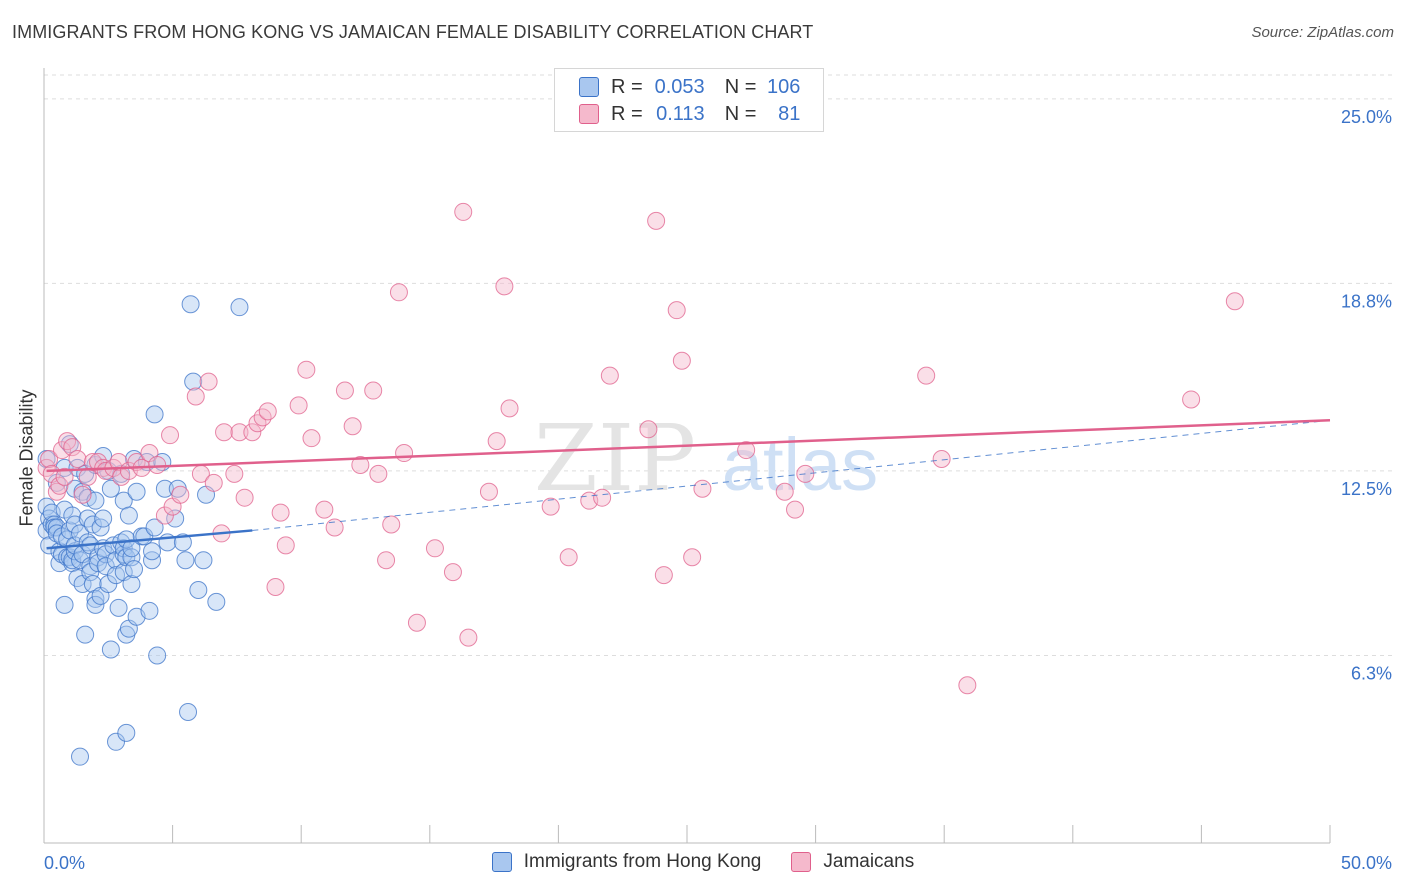 The height and width of the screenshot is (892, 1406). I want to click on legend-r-value: 0.113, so click(680, 113).